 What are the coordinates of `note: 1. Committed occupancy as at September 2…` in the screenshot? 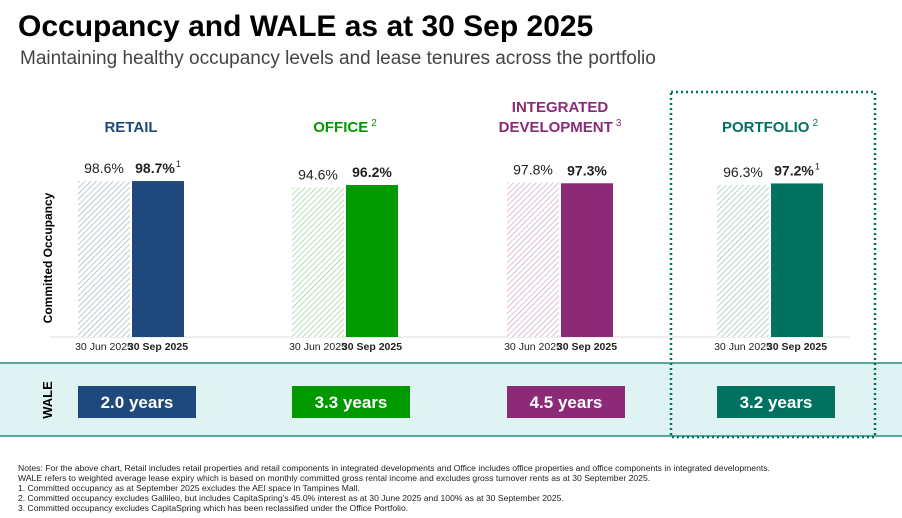 It's located at (189, 488).